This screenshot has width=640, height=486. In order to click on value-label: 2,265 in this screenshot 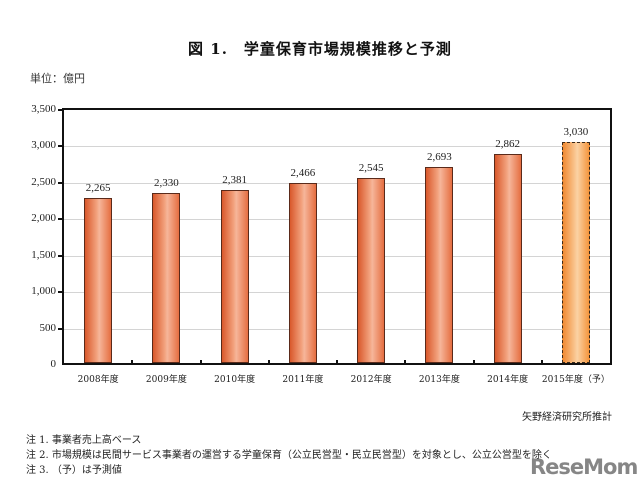, I will do `click(98, 187)`.